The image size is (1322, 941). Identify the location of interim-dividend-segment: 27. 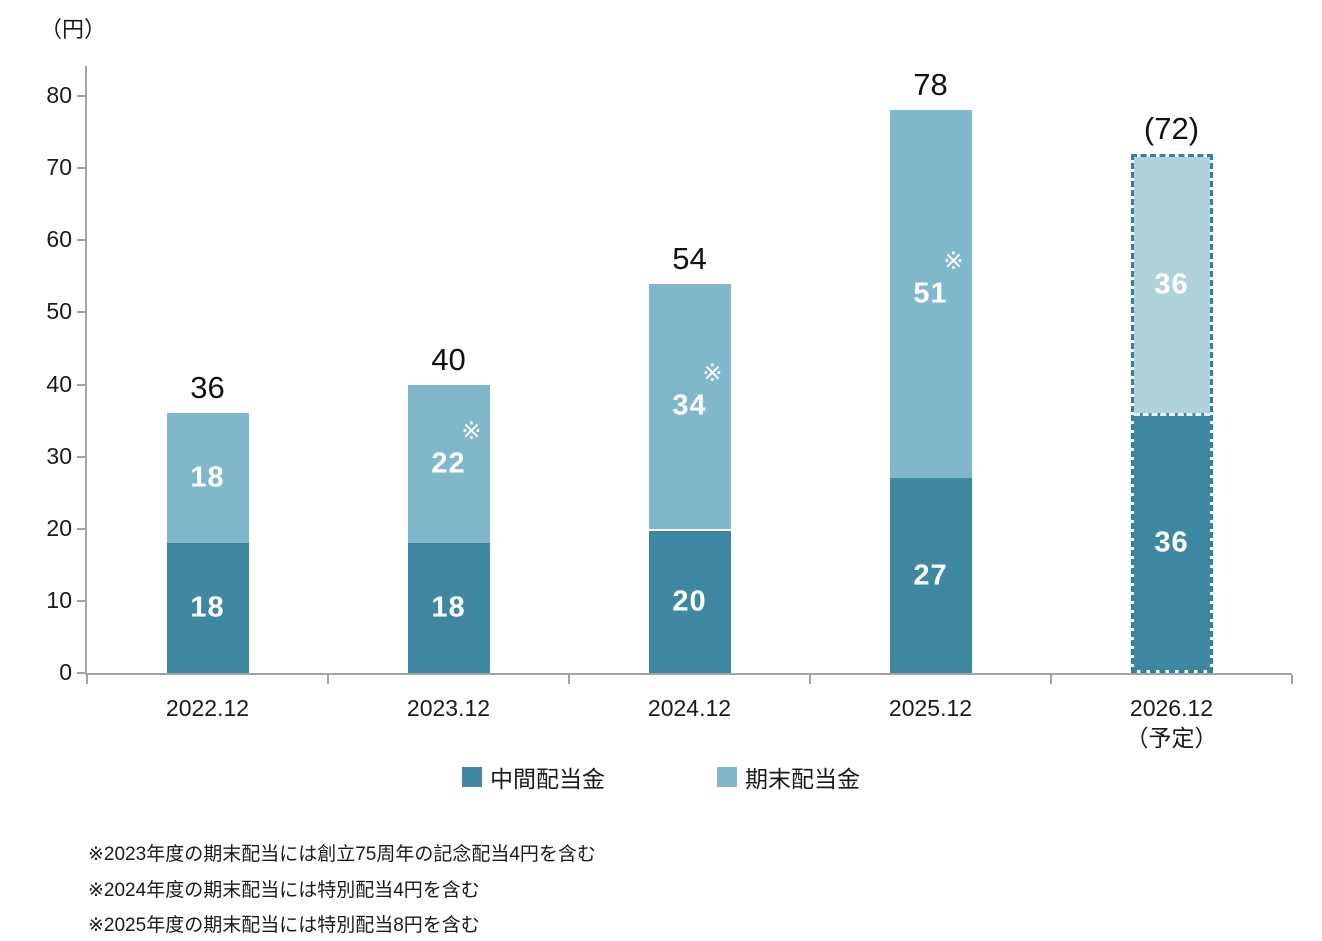
(930, 575).